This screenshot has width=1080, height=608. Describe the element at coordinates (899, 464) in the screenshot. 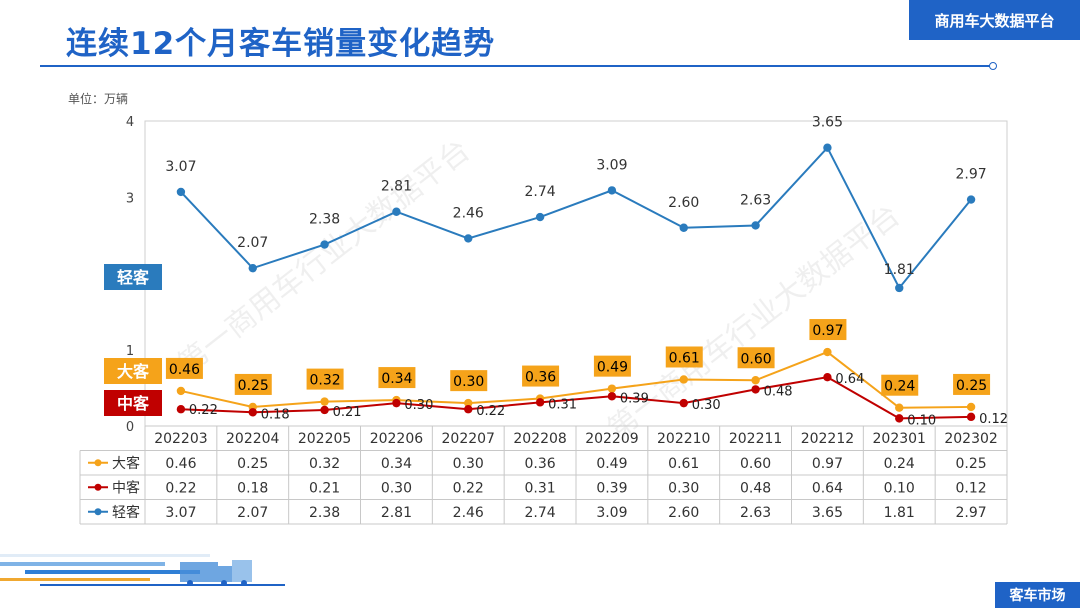

I see `large-bus-table-value: 0.24` at that location.